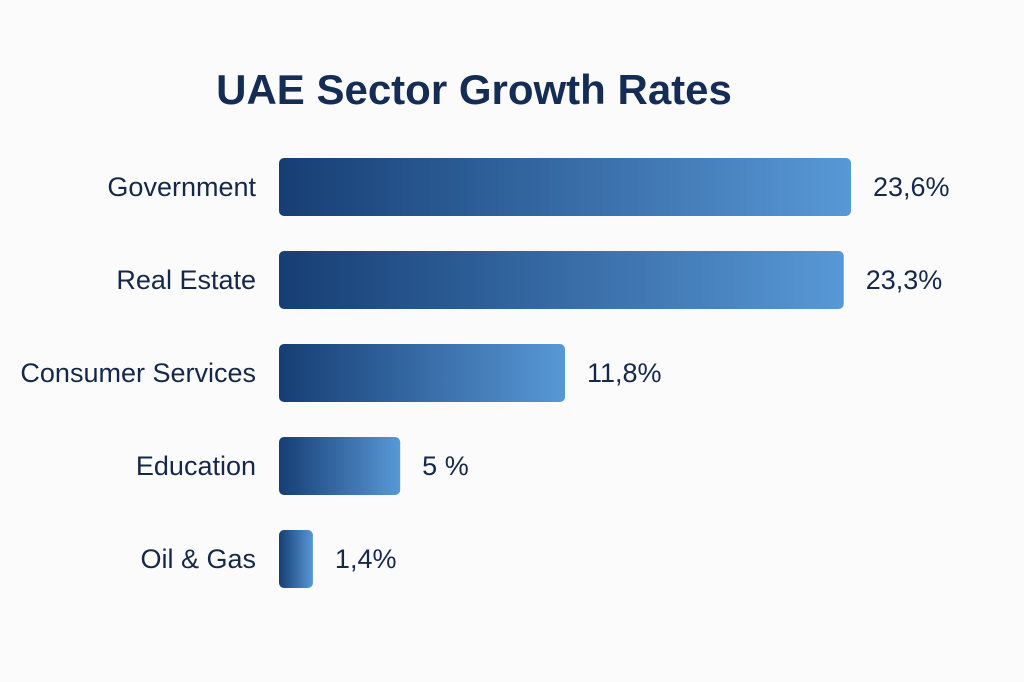 The height and width of the screenshot is (682, 1024). I want to click on chart-title: UAE Sector Growth Rates, so click(474, 89).